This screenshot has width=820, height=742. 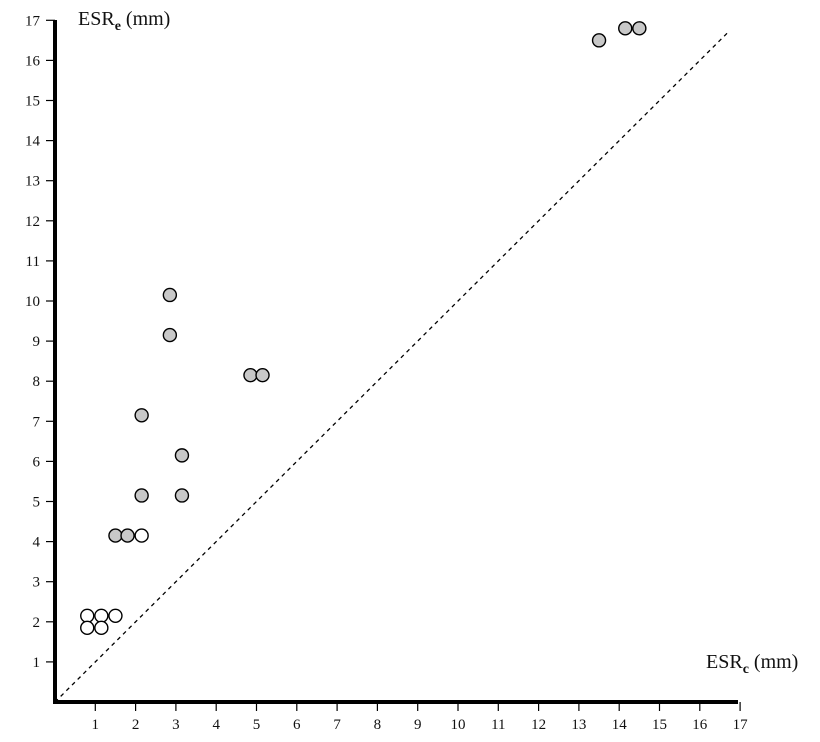 I want to click on x-tick-label: 1, so click(x=96, y=725).